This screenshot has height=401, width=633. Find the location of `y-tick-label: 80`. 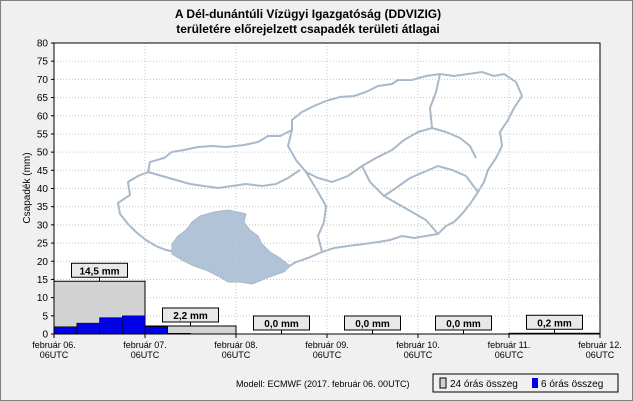

y-tick-label: 80 is located at coordinates (43, 44).